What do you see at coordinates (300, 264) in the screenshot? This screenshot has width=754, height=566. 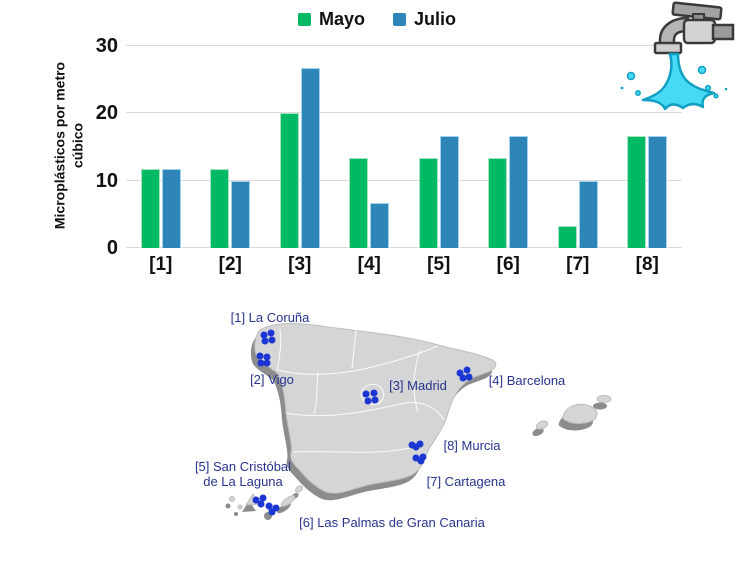 I see `x-category-label-3: [3]` at bounding box center [300, 264].